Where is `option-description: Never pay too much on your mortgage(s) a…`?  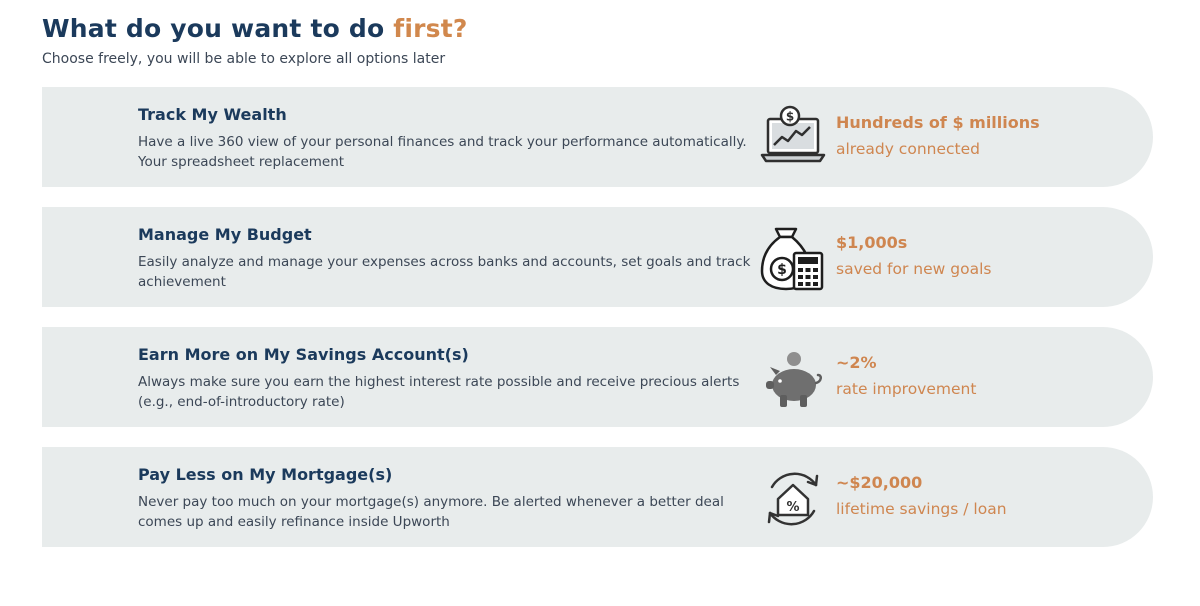
option-description: Never pay too much on your mortgage(s) a… is located at coordinates (431, 512).